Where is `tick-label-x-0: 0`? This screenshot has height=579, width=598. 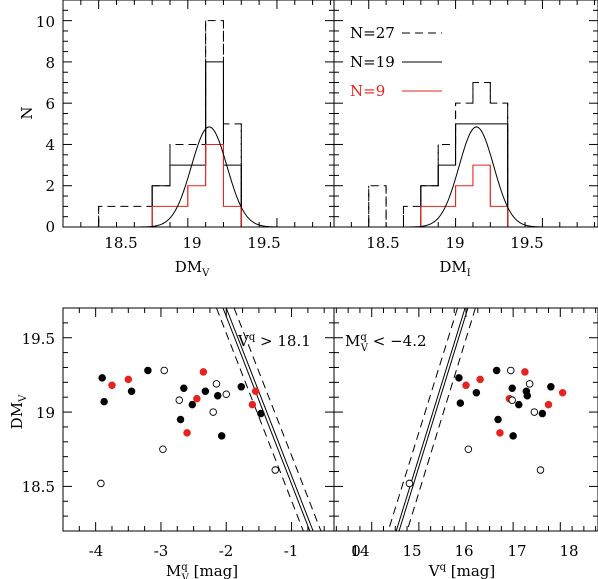 tick-label-x-0: 0 is located at coordinates (356, 551).